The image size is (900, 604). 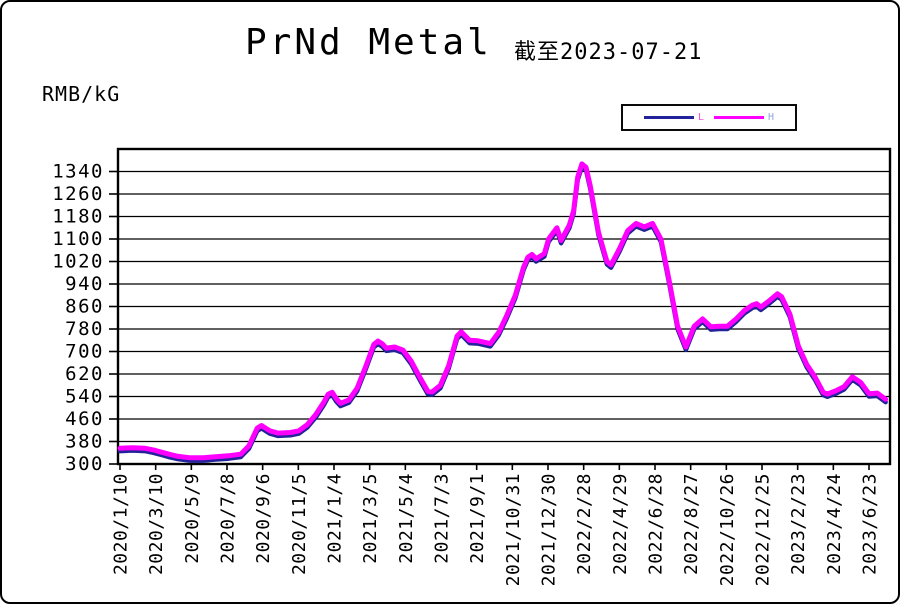 I want to click on x-tick-label: 2020/11/5, so click(x=299, y=524).